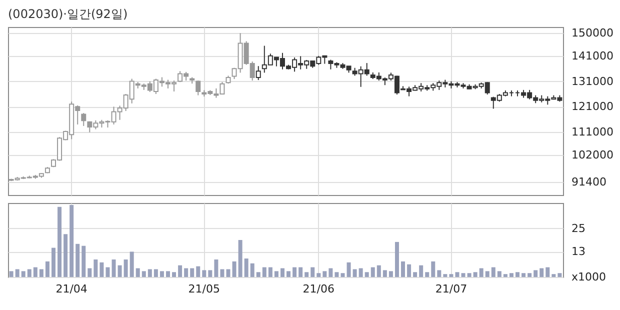 The width and height of the screenshot is (620, 310). I want to click on x-tick-label: 21/05, so click(204, 289).